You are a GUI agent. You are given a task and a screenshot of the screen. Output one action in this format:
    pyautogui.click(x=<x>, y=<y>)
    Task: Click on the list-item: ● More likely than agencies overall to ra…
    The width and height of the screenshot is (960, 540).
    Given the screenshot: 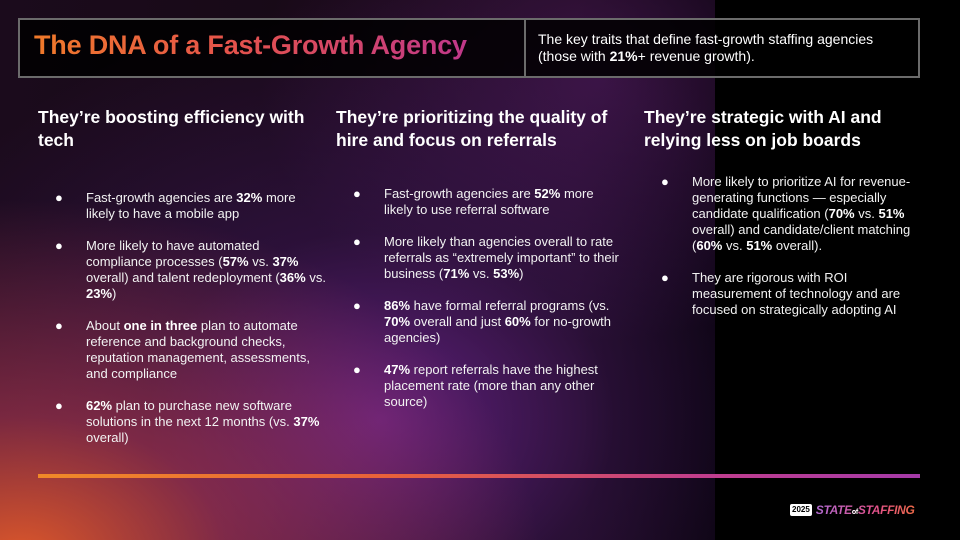 What is the action you would take?
    pyautogui.click(x=481, y=258)
    